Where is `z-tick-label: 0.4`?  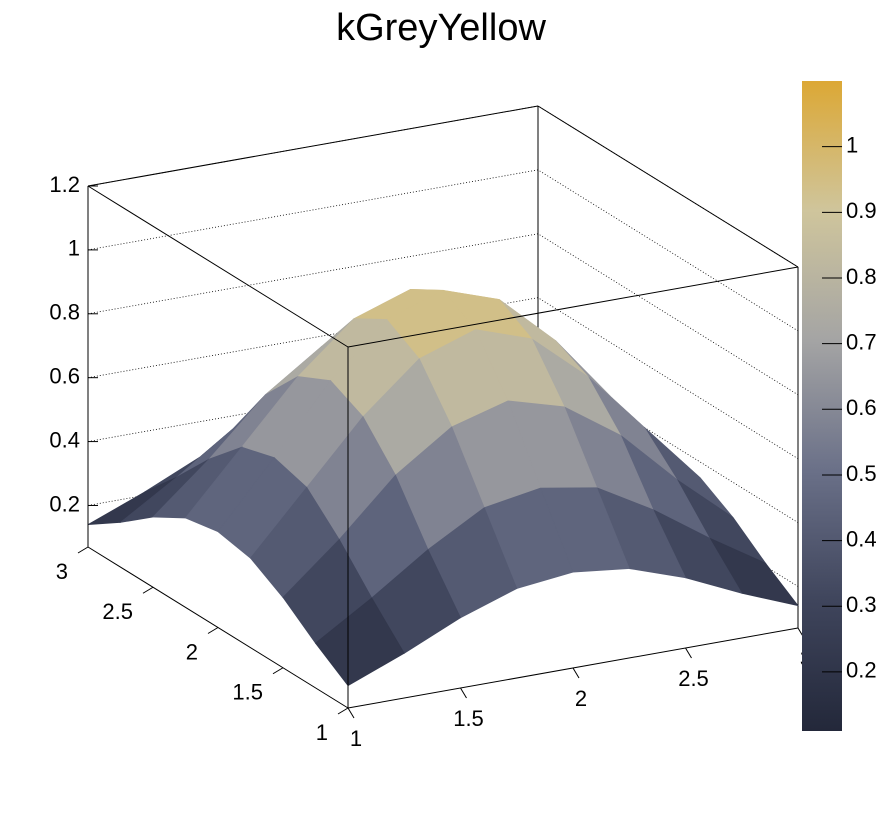 z-tick-label: 0.4 is located at coordinates (64, 439).